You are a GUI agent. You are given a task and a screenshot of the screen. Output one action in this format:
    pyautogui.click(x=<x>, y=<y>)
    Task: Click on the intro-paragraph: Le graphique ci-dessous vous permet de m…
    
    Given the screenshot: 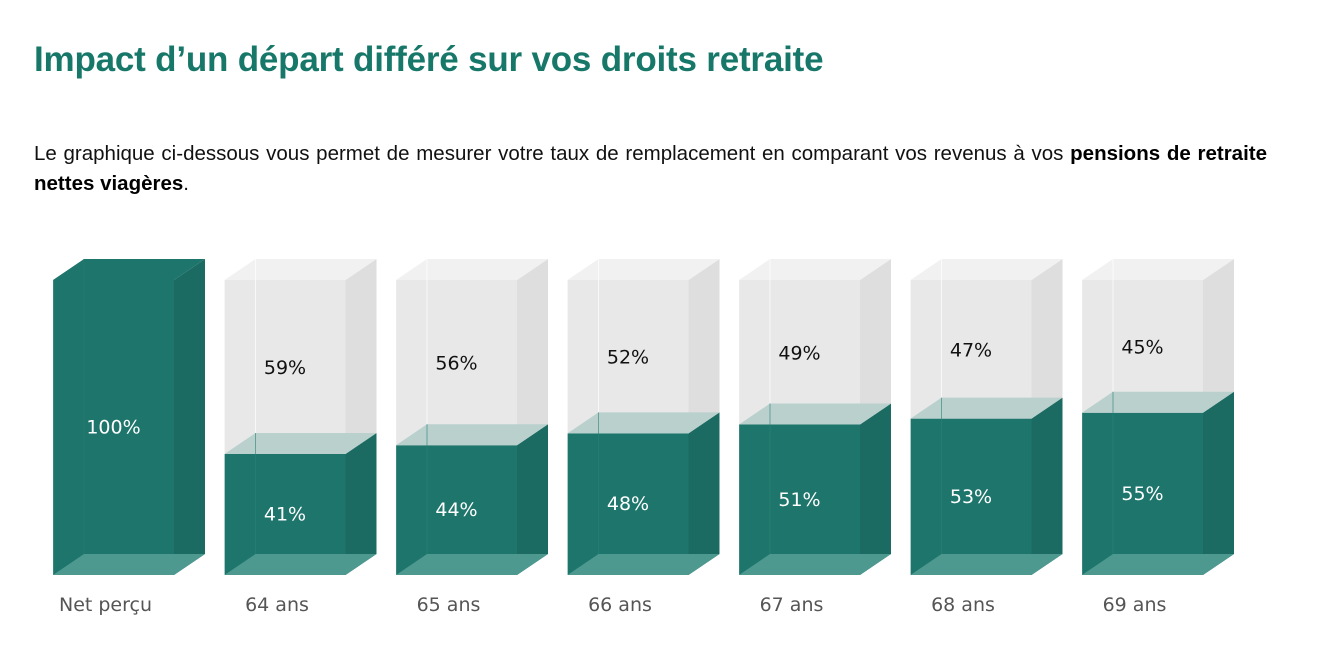 What is the action you would take?
    pyautogui.click(x=650, y=169)
    